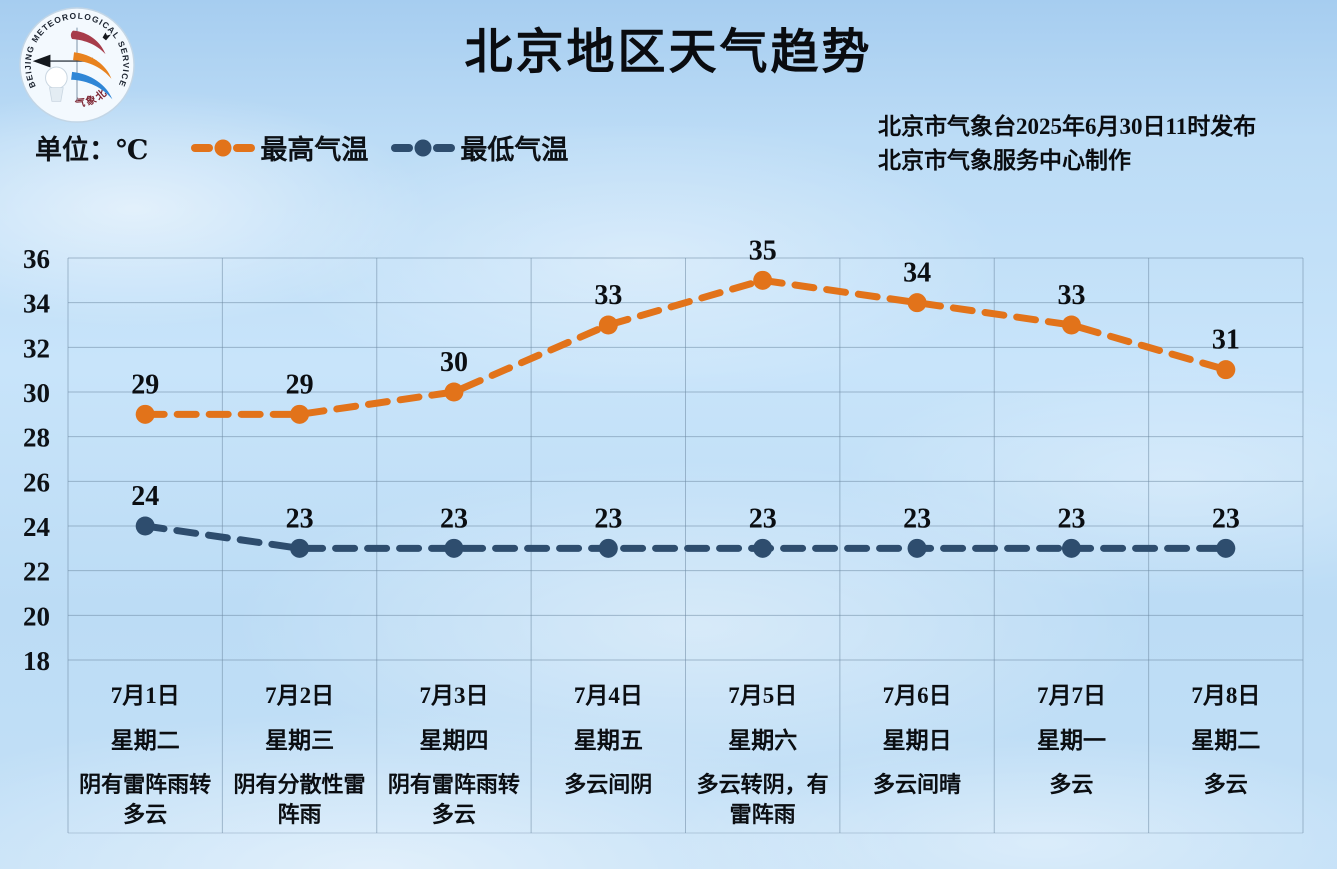 This screenshot has width=1337, height=869. Describe the element at coordinates (1071, 740) in the screenshot. I see `day-weekday: 星期一` at that location.